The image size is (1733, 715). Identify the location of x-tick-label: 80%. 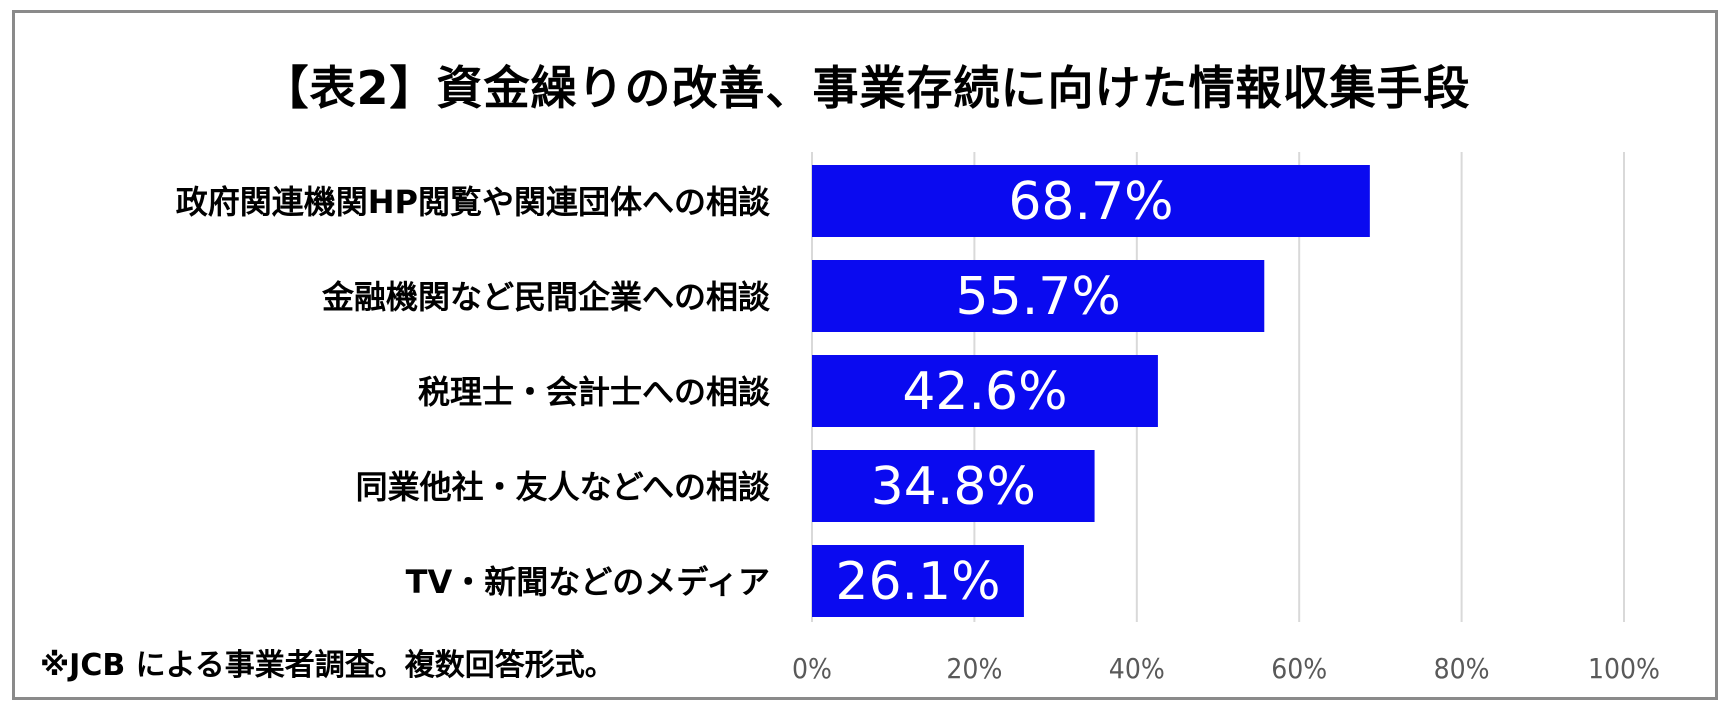
(1462, 668).